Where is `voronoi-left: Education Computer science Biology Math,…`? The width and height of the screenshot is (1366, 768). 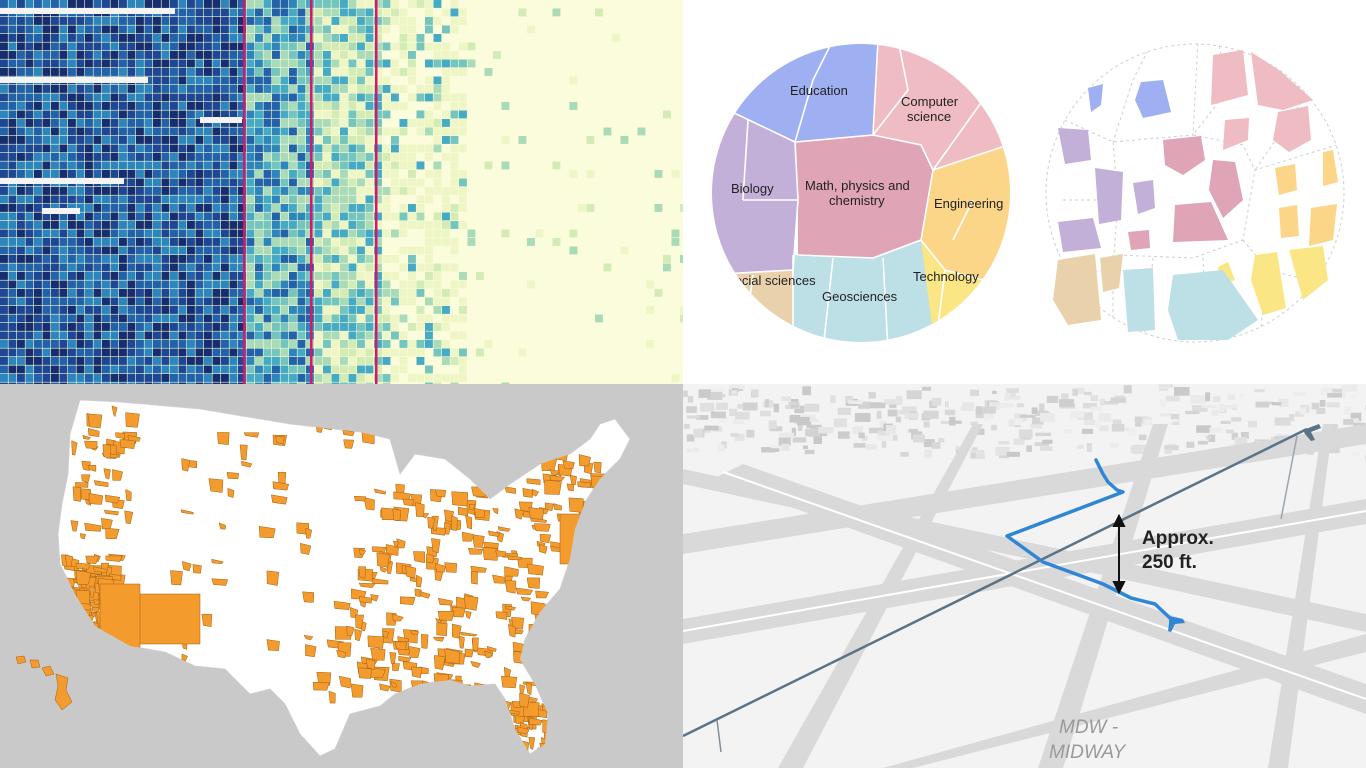 voronoi-left: Education Computer science Biology Math,… is located at coordinates (861, 193).